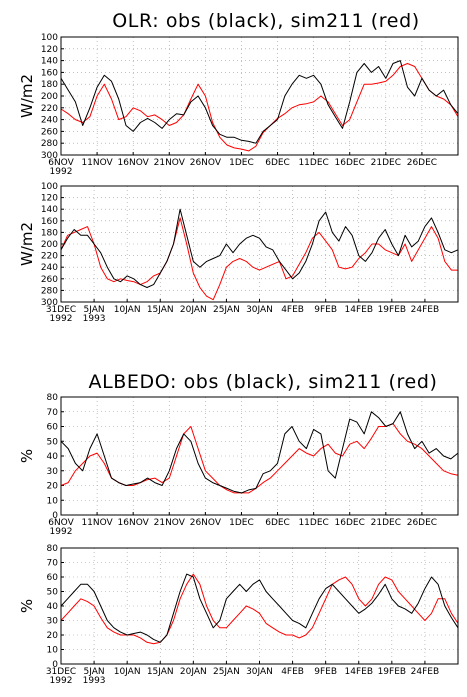 This screenshot has width=467, height=697. Describe the element at coordinates (266, 21) in the screenshot. I see `olr-title: OLR: obs (black), sim211 (red)` at that location.